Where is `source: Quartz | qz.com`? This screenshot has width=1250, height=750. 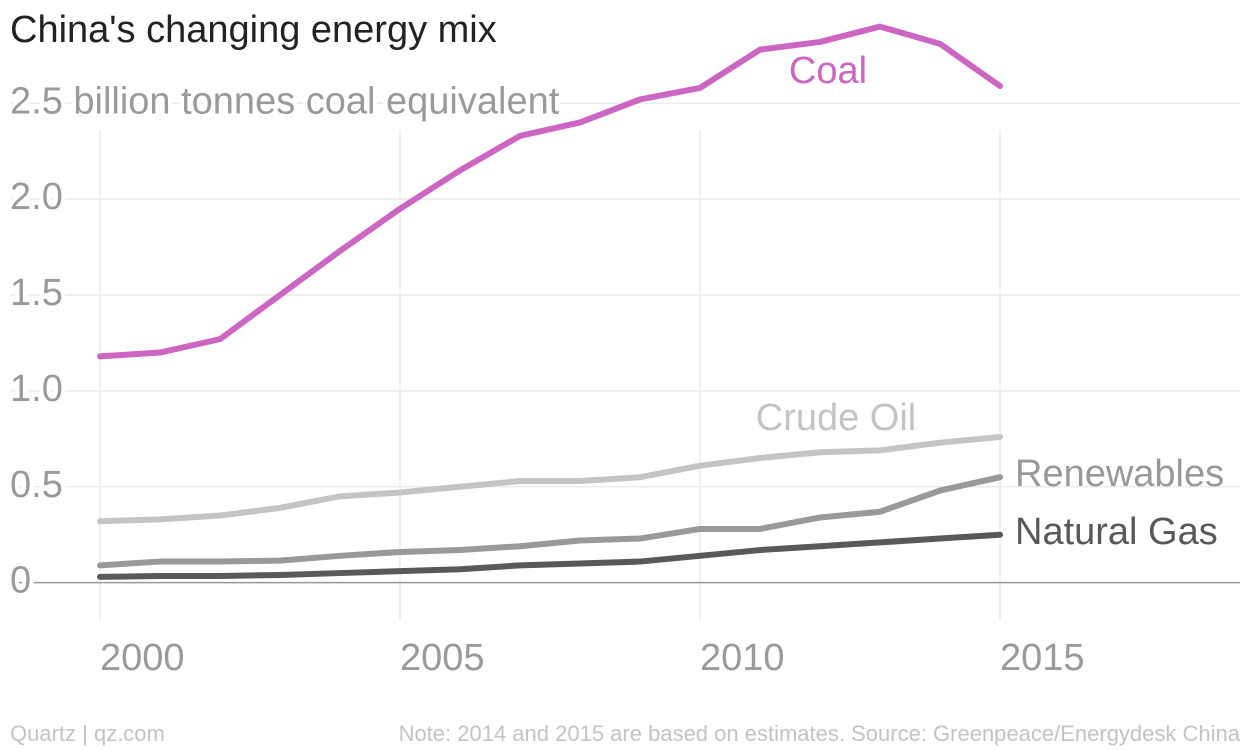 source: Quartz | qz.com is located at coordinates (87, 733).